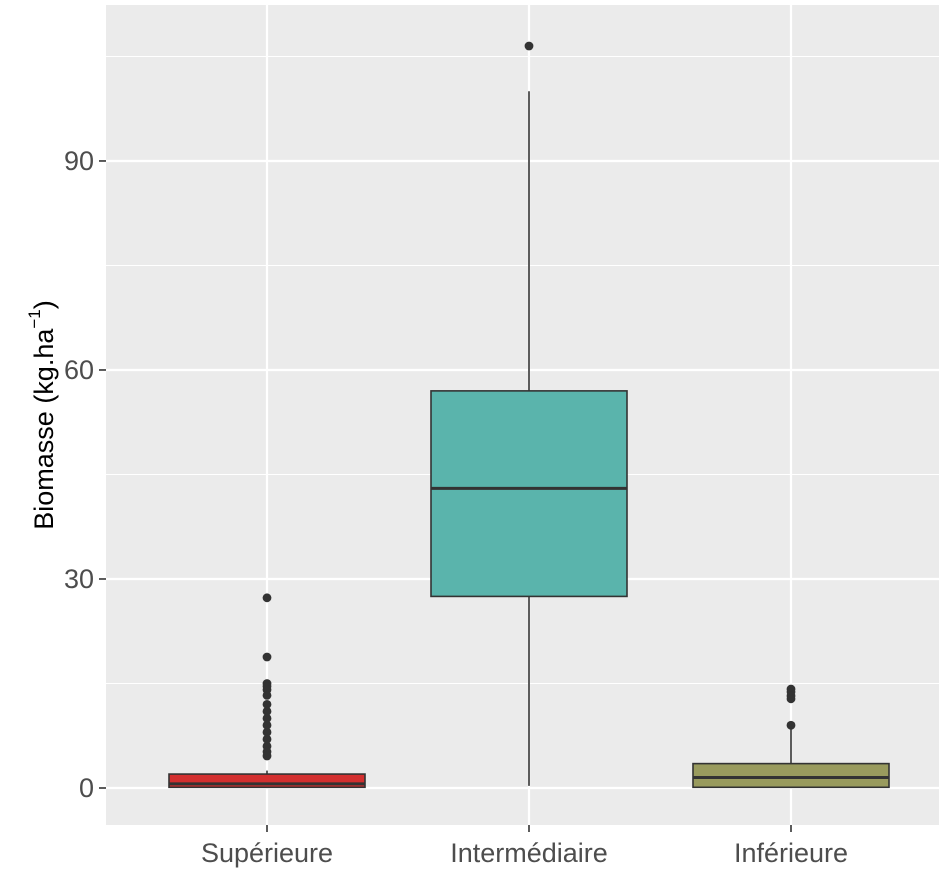 The height and width of the screenshot is (869, 939). I want to click on y-axis-title-sup: −1, so click(34, 318).